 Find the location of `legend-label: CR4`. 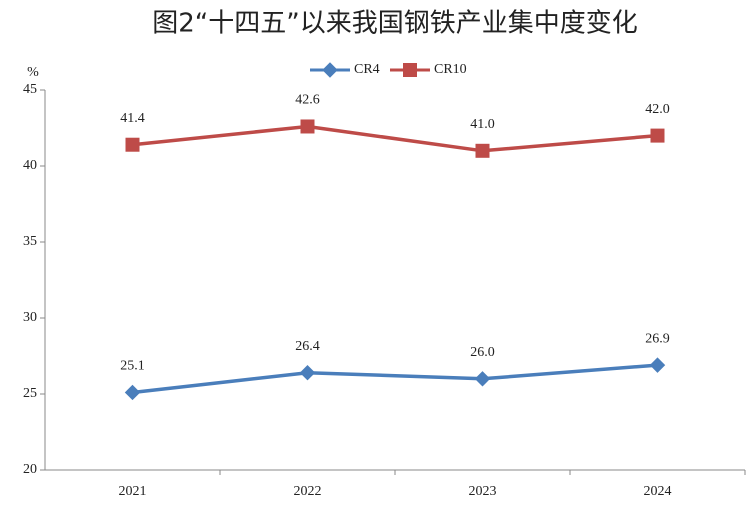

legend-label: CR4 is located at coordinates (367, 69).